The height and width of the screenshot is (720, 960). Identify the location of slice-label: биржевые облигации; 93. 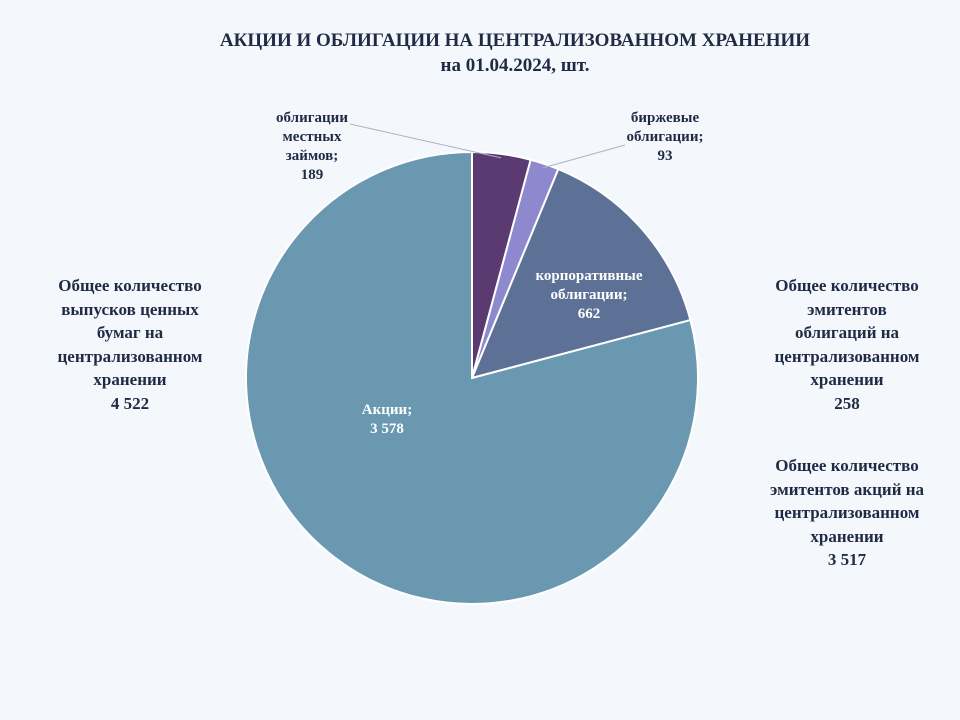
(665, 137).